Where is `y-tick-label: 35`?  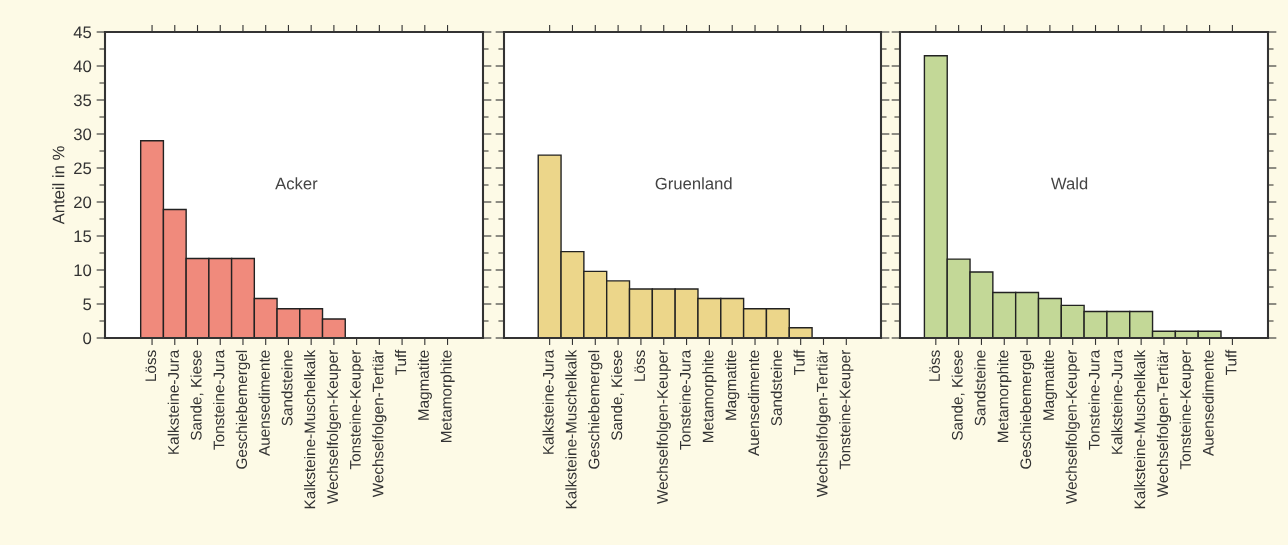
y-tick-label: 35 is located at coordinates (82, 100).